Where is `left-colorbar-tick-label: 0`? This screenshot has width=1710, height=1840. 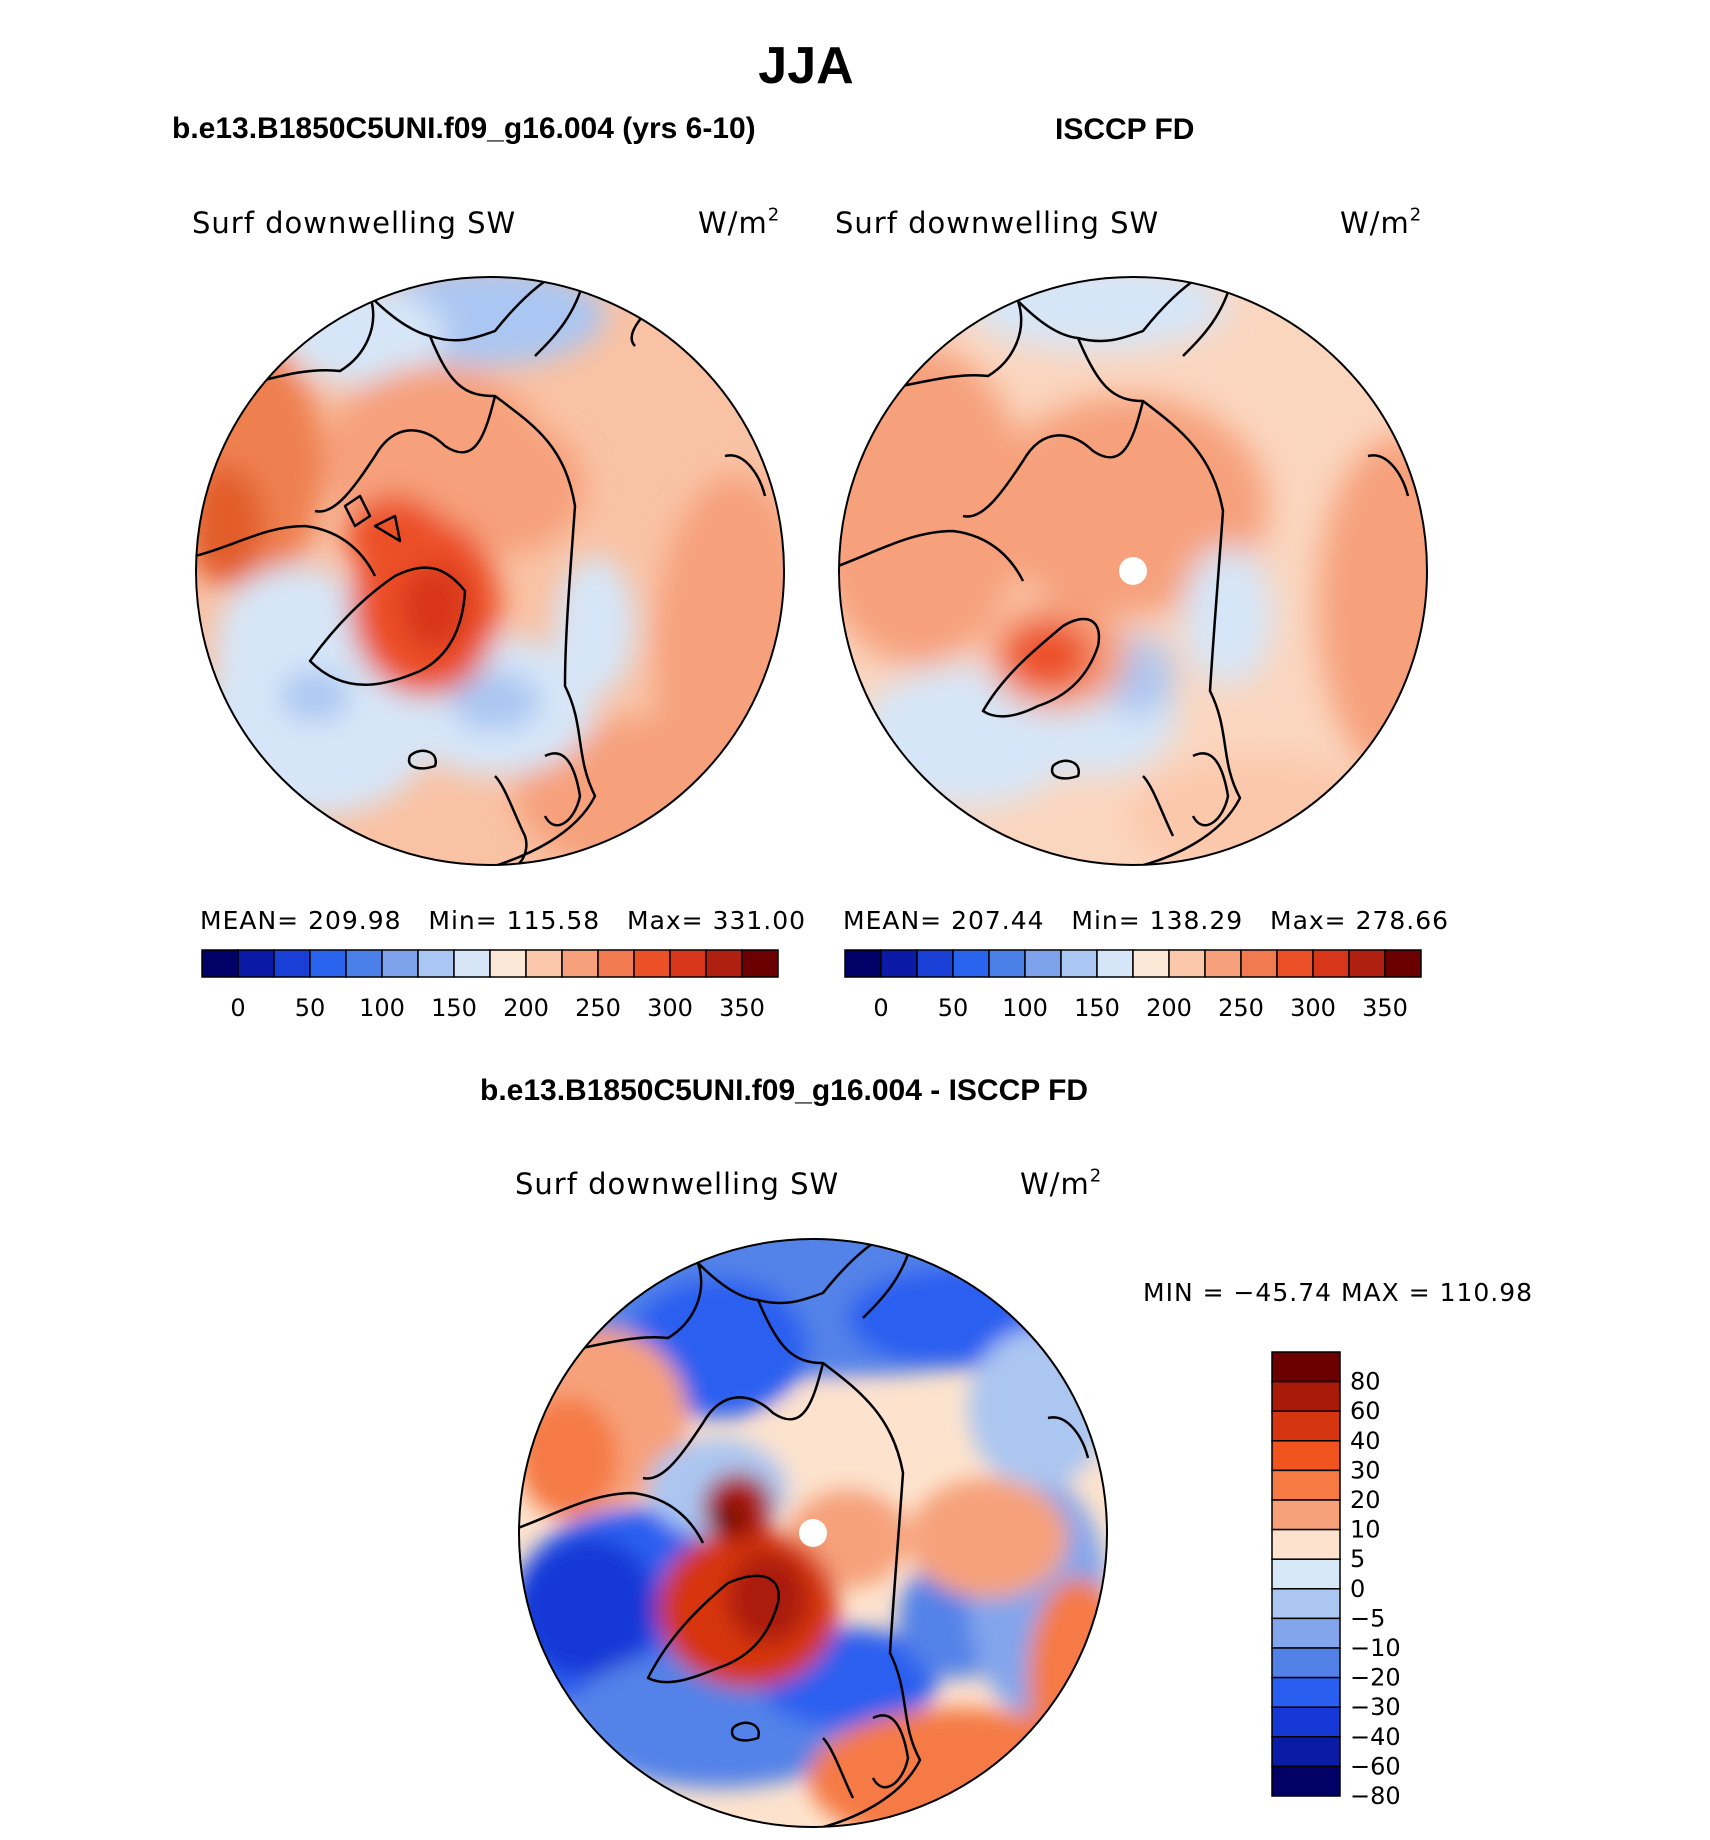 left-colorbar-tick-label: 0 is located at coordinates (237, 1008).